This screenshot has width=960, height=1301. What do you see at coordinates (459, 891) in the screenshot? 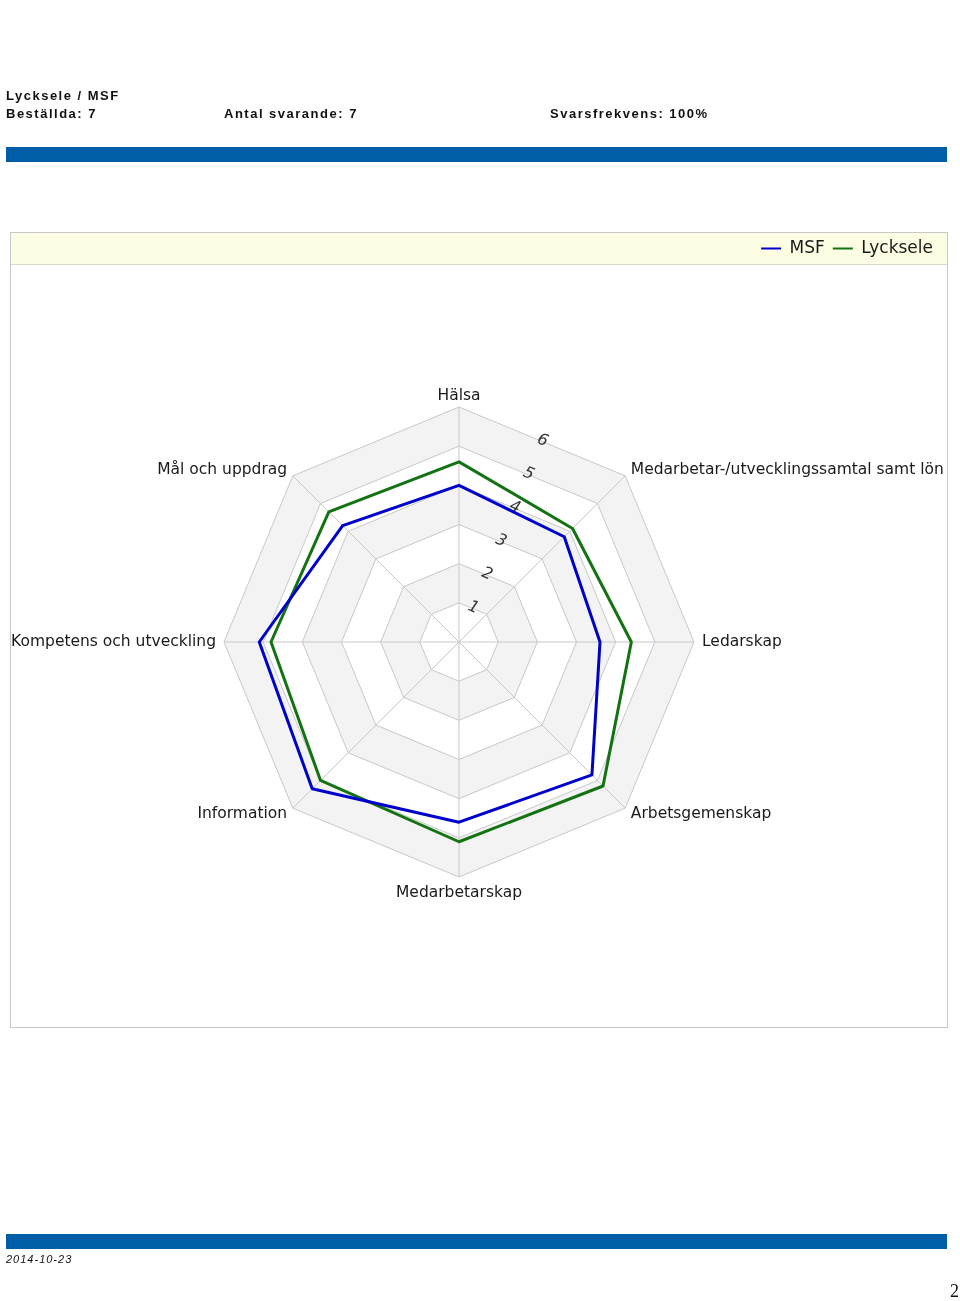
I see `spoke-label: Medarbetarskap` at bounding box center [459, 891].